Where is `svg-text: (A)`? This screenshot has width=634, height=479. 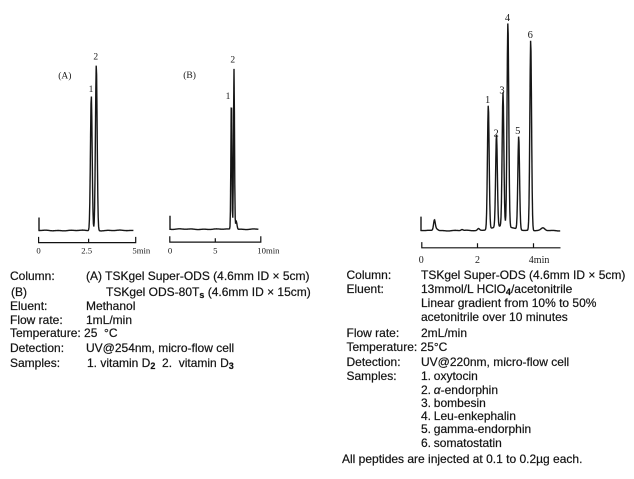
svg-text: (A) is located at coordinates (64, 76).